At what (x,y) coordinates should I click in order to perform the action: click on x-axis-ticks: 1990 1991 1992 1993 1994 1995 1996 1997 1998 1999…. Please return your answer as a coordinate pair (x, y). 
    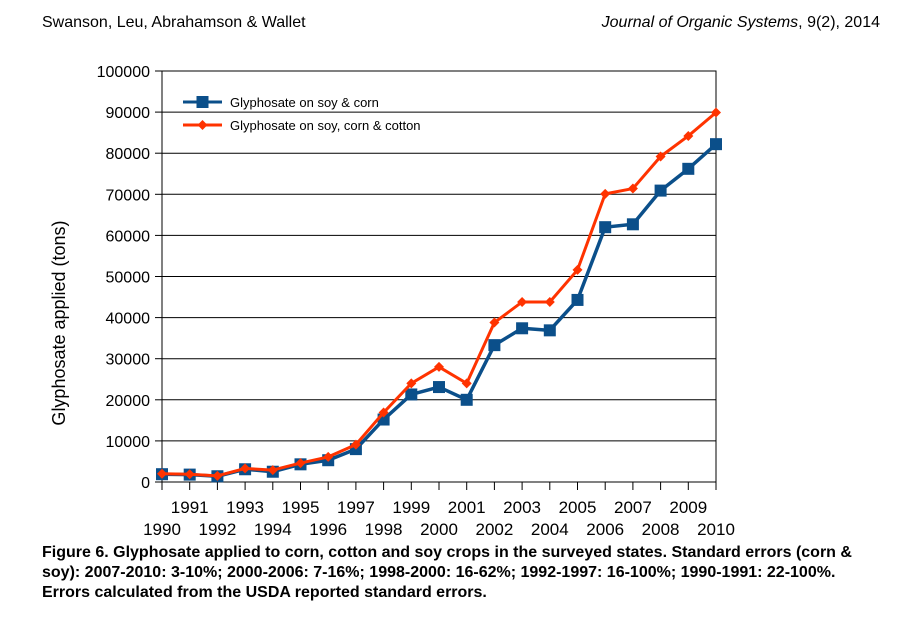
    Looking at the image, I should click on (439, 510).